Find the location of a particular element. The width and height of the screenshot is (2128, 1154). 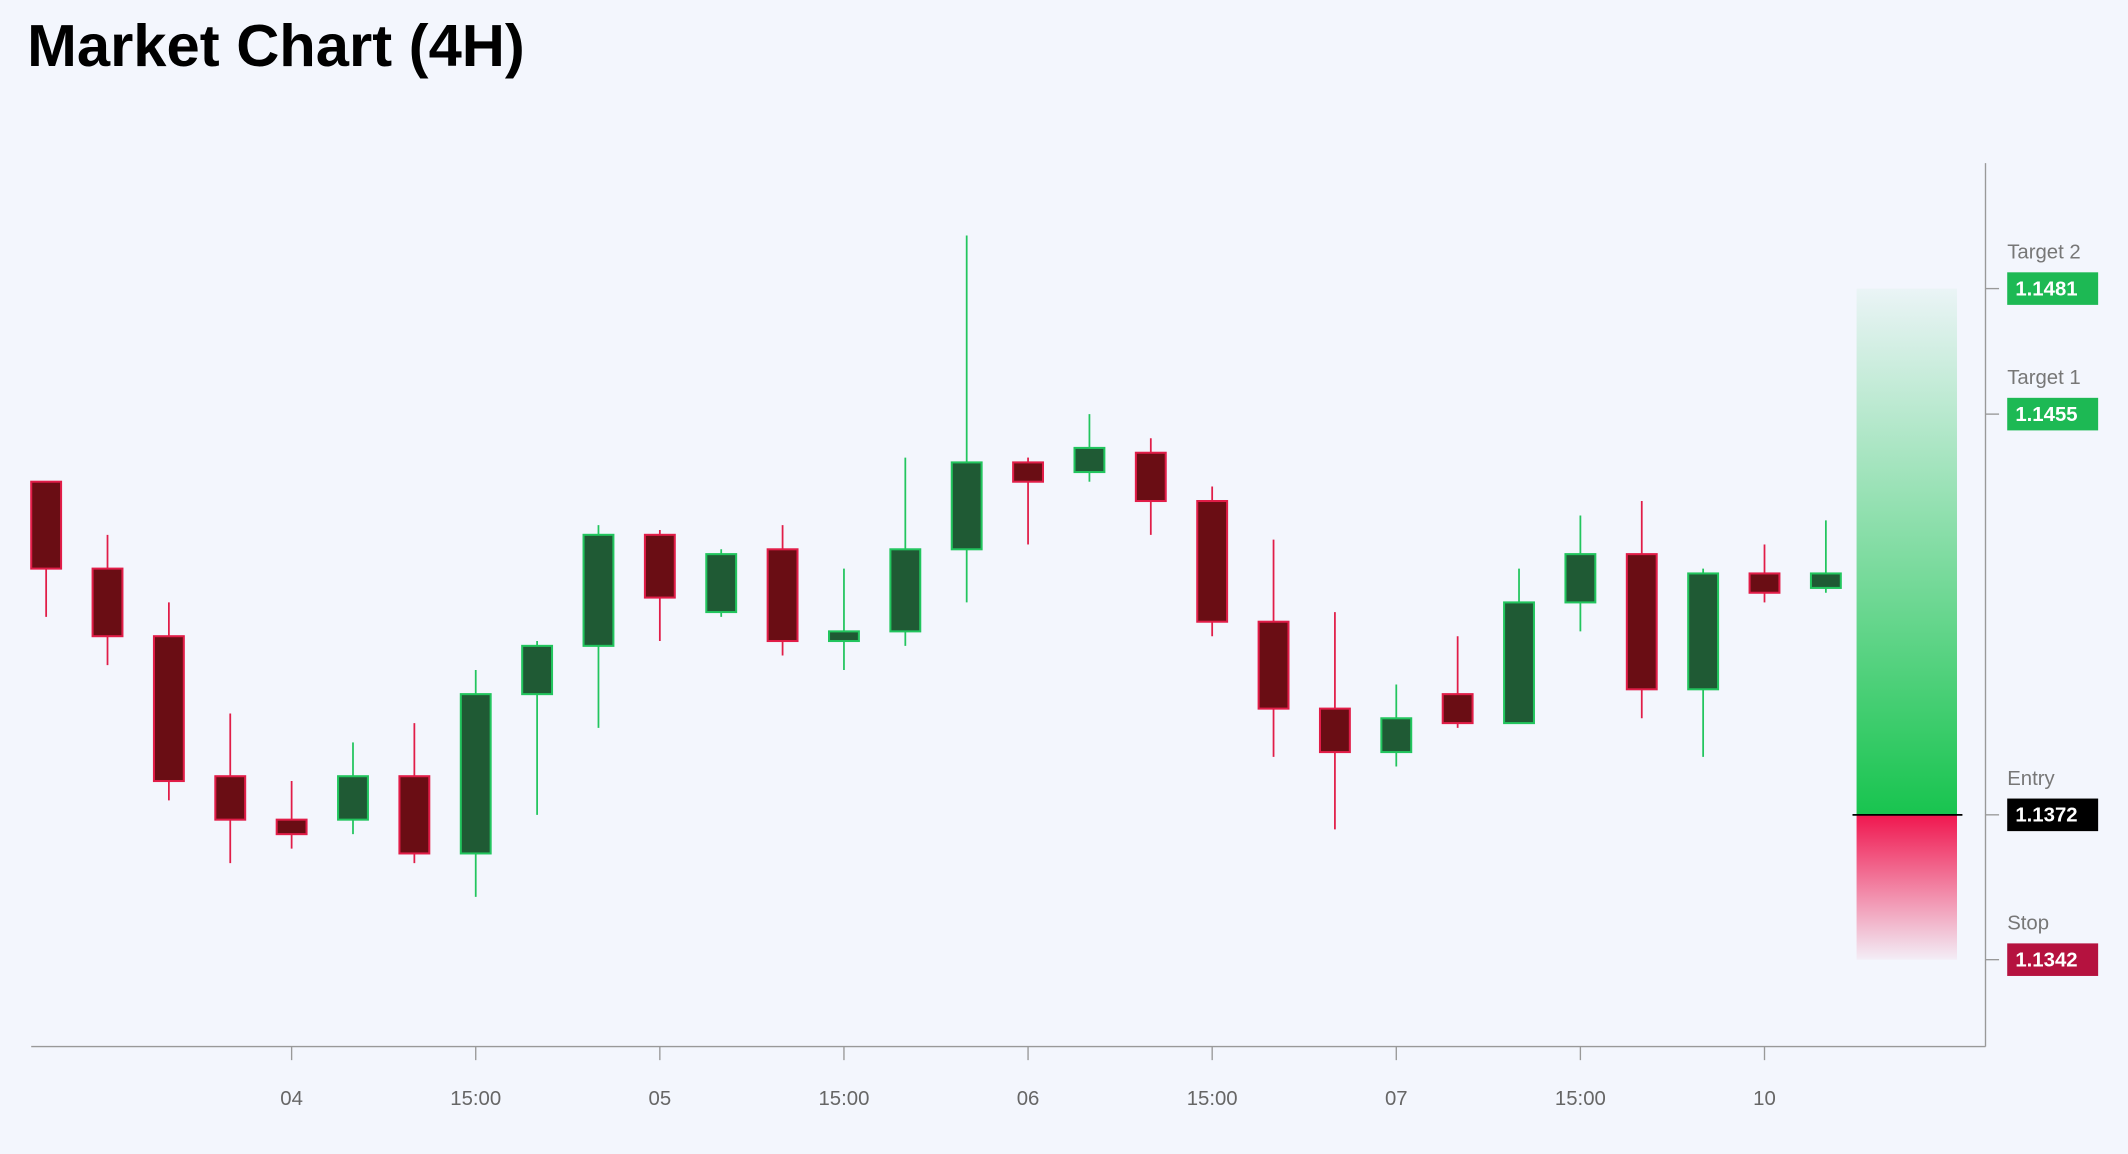

level-name: Target 1 is located at coordinates (2044, 378).